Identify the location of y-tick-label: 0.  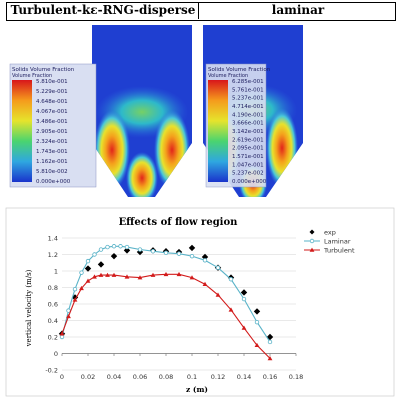
(56, 354).